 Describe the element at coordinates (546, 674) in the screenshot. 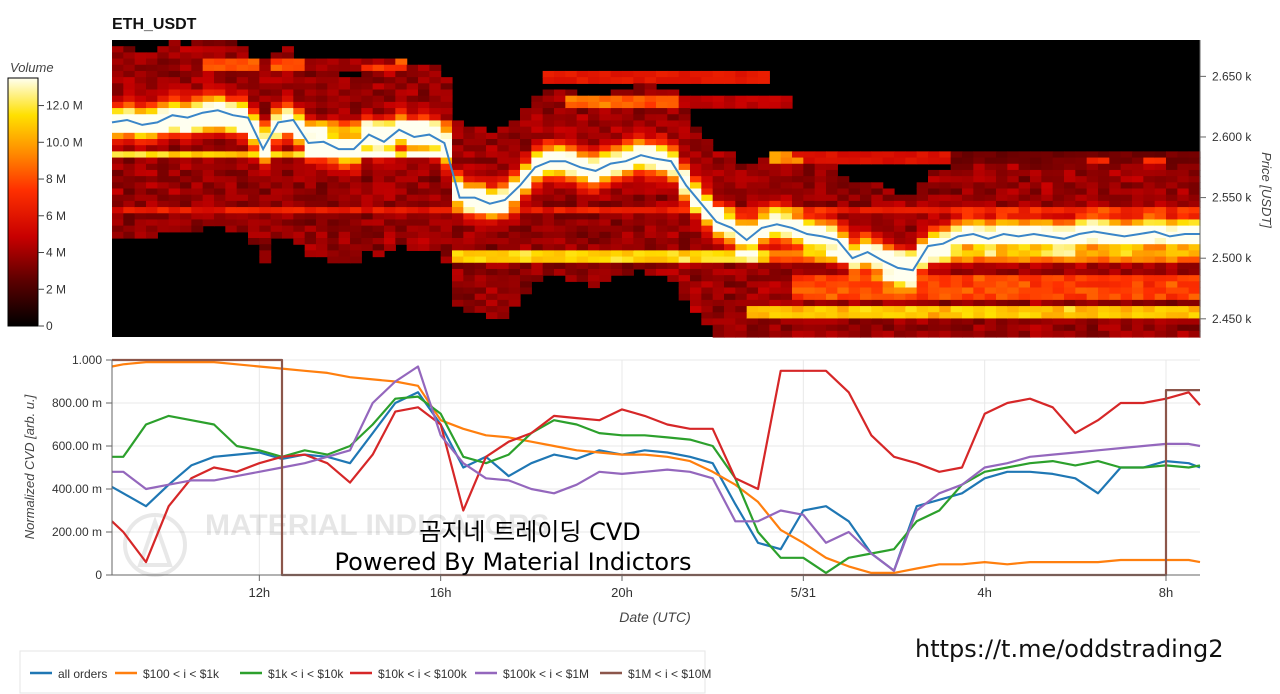

I see `legend-item-label: $100k < i < $1M` at that location.